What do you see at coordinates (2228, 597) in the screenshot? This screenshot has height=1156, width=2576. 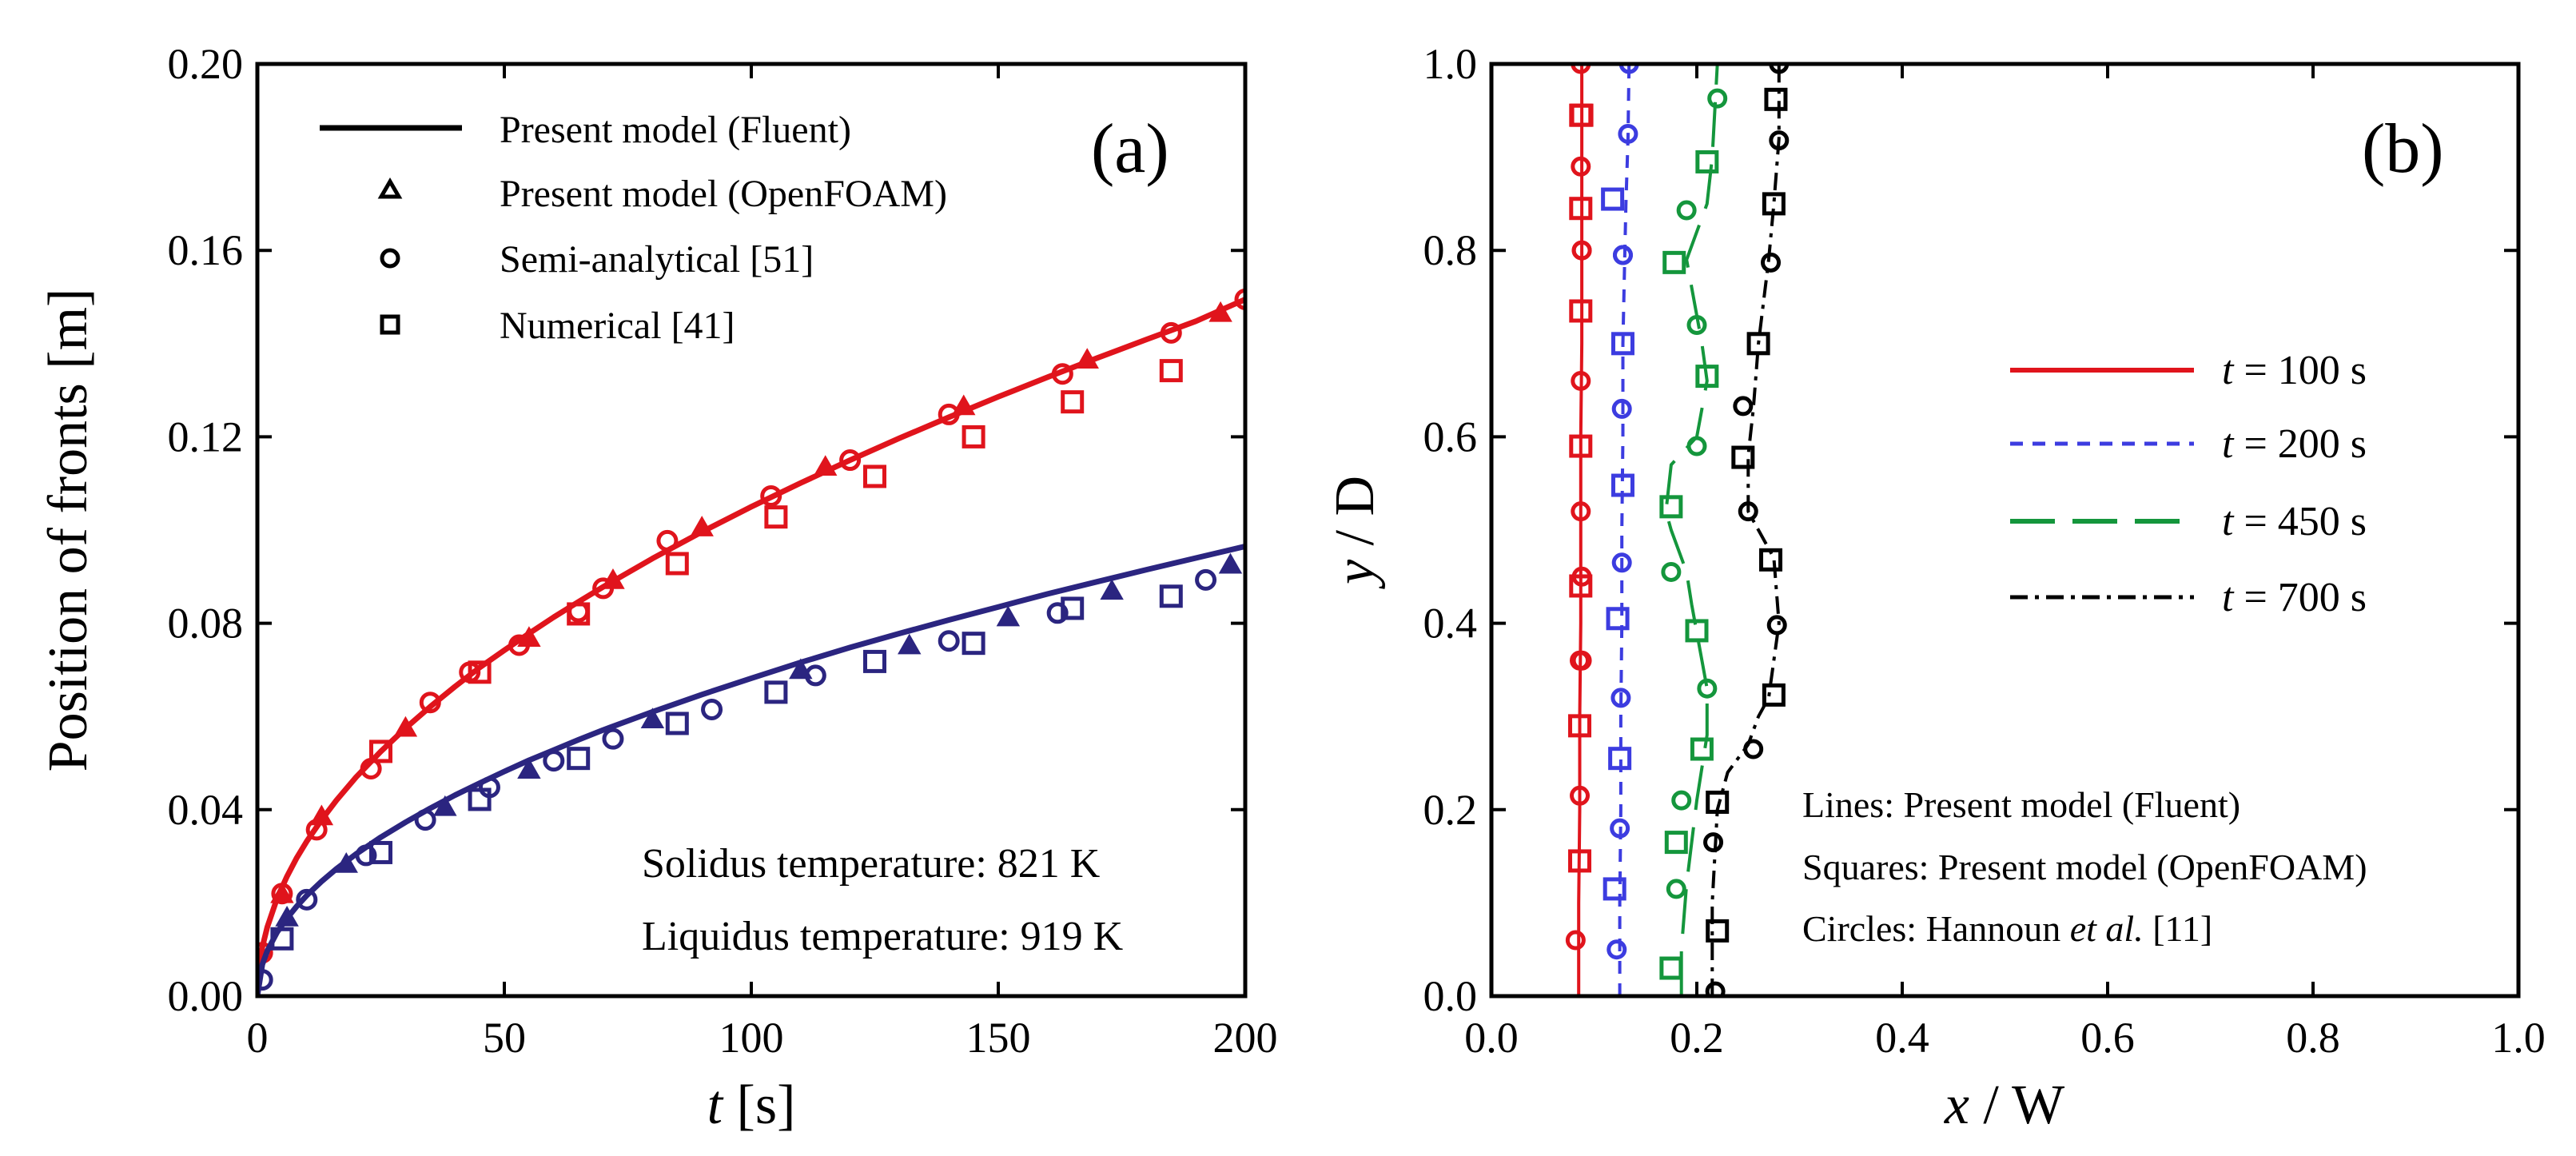 I see `legend-t700-var: t` at bounding box center [2228, 597].